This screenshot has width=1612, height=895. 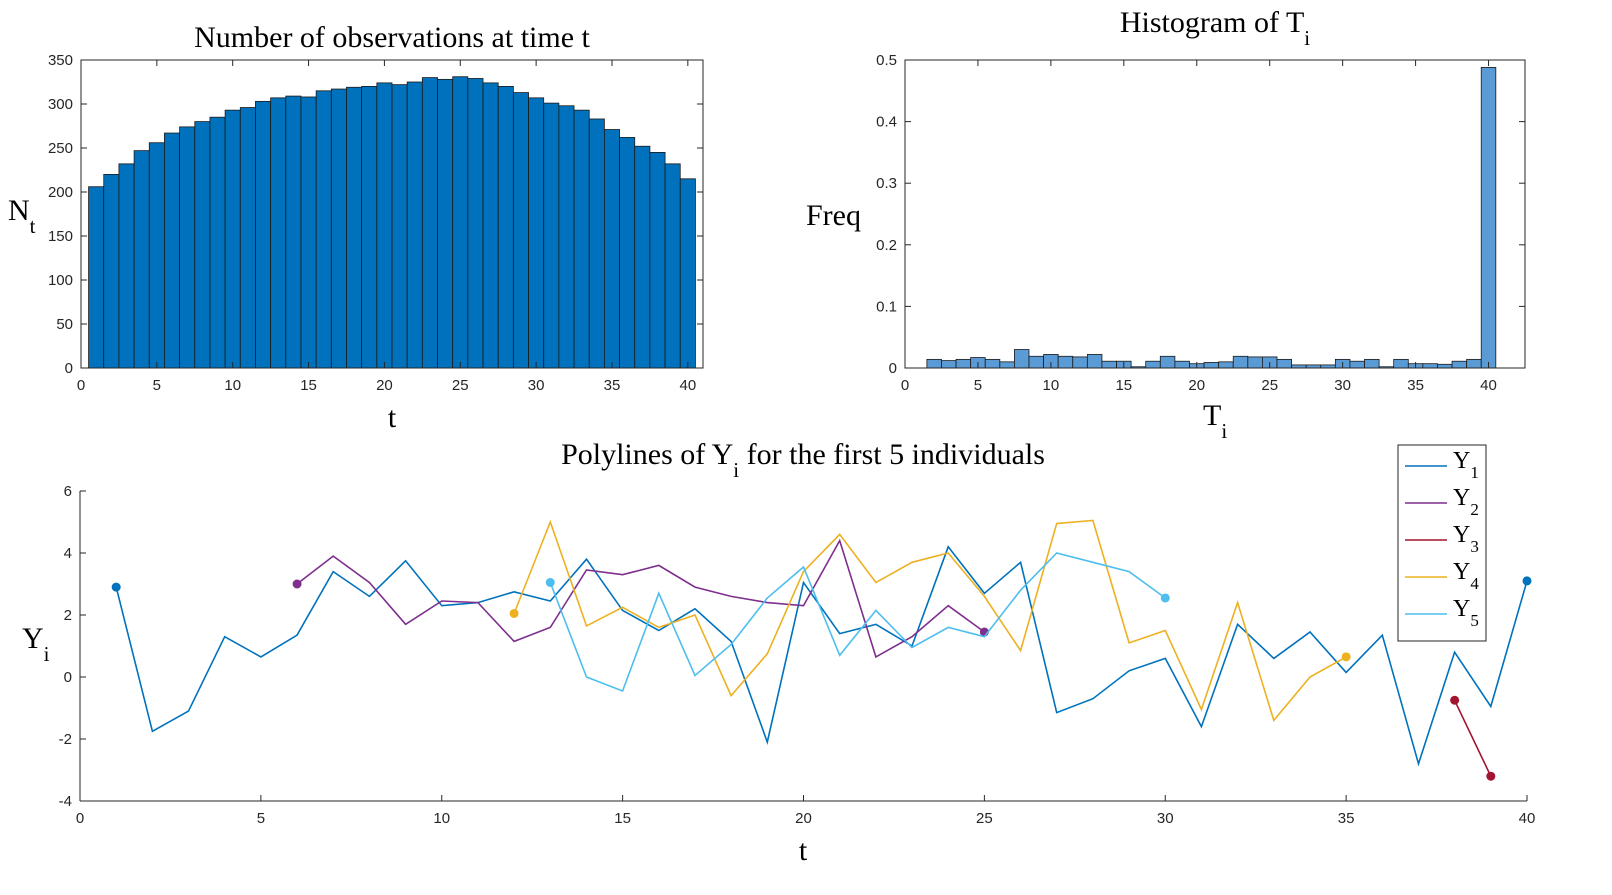 I want to click on series-start-point-y1, so click(x=116, y=587).